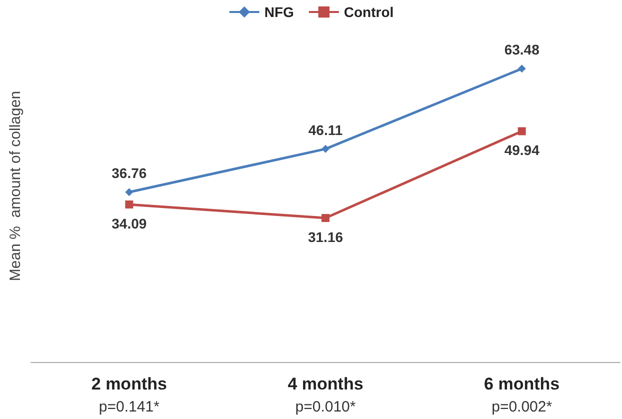 Image resolution: width=622 pixels, height=419 pixels. I want to click on text: p=0.010*, so click(325, 407).